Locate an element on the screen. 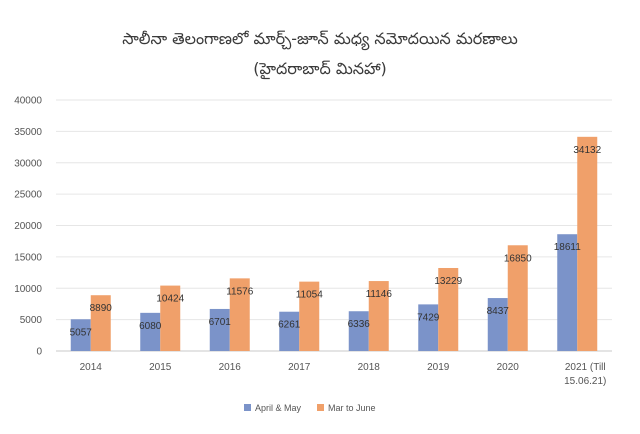 Image resolution: width=640 pixels, height=434 pixels. y-tick-label: 5000 is located at coordinates (31, 320).